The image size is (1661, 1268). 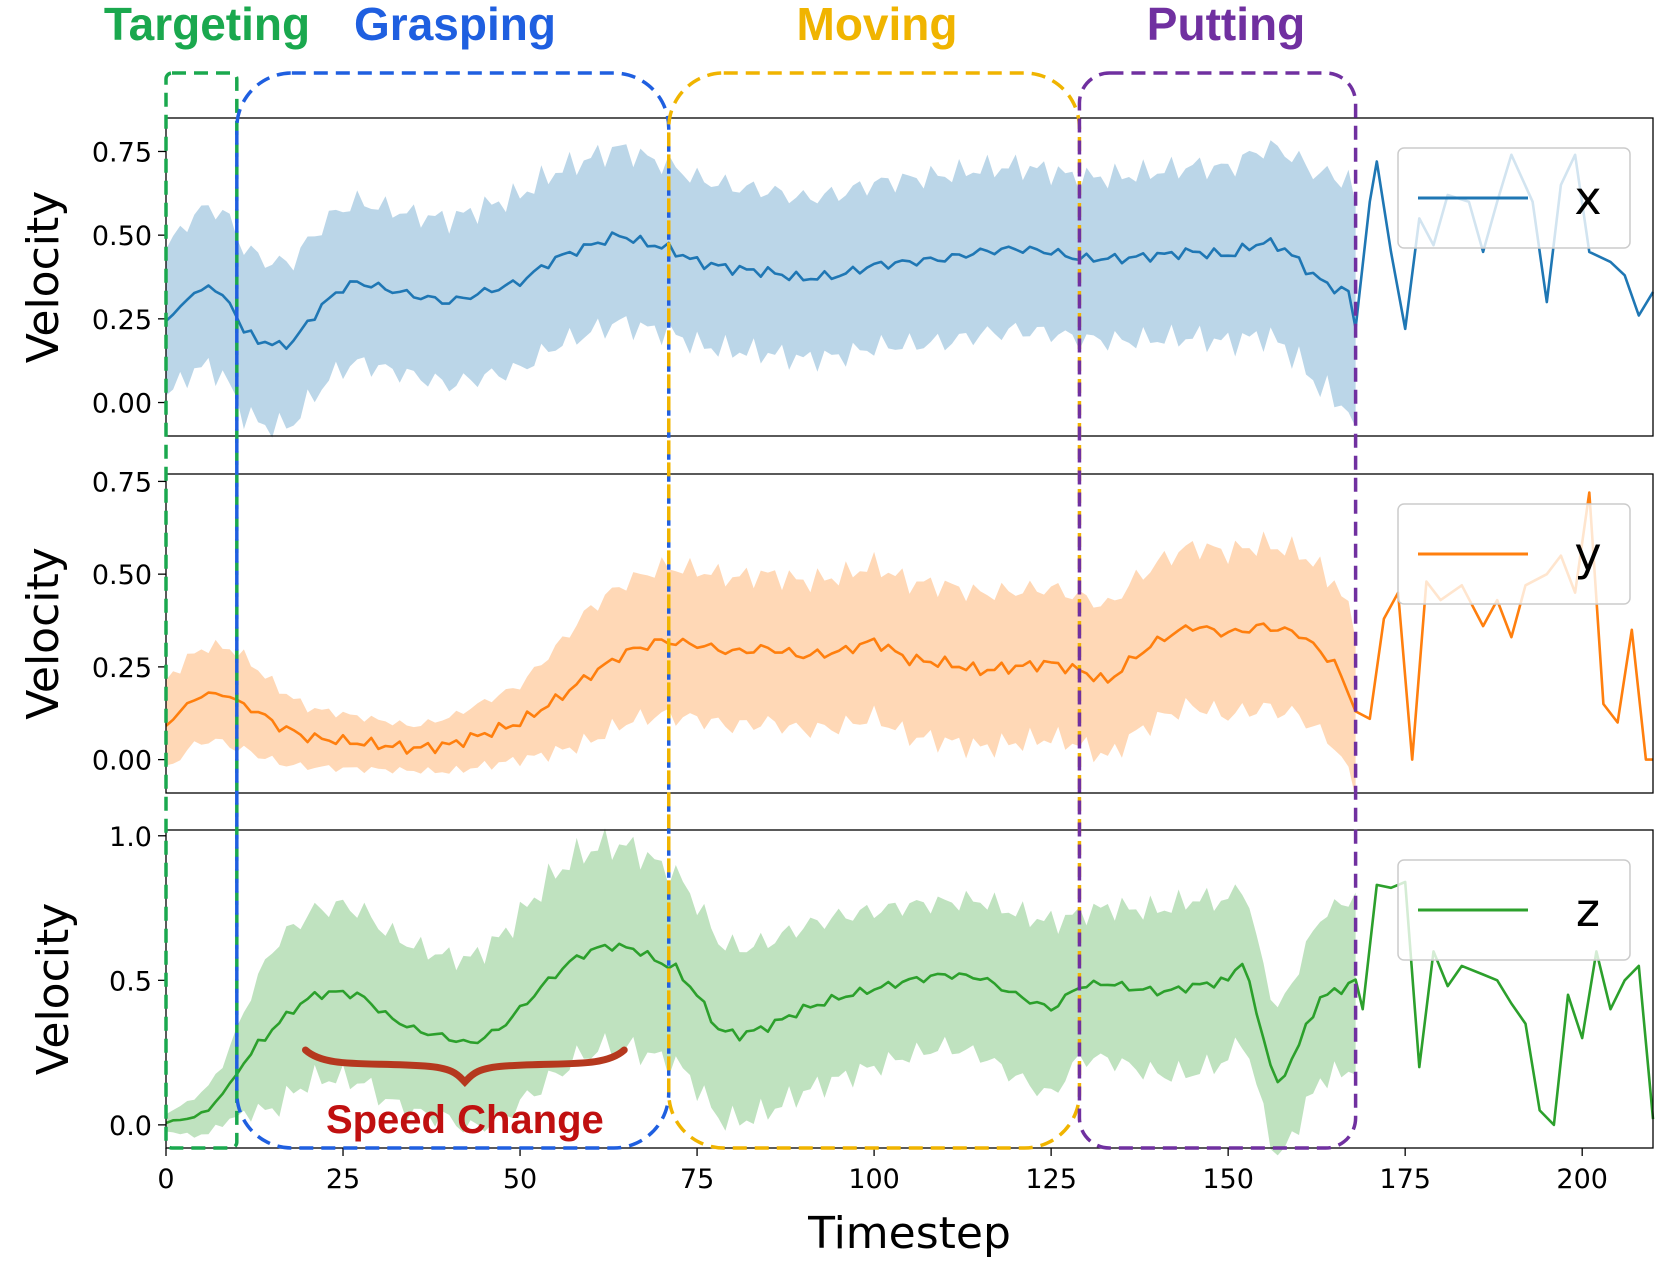 I want to click on y-tick-label-y: 0.75, so click(x=122, y=482).